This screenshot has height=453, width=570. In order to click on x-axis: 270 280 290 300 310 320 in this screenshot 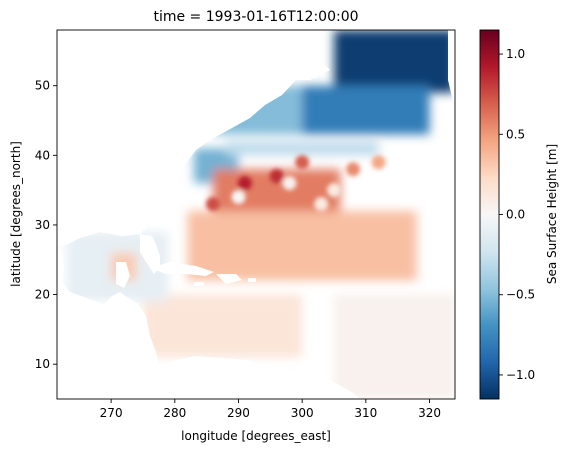, I will do `click(270, 409)`.